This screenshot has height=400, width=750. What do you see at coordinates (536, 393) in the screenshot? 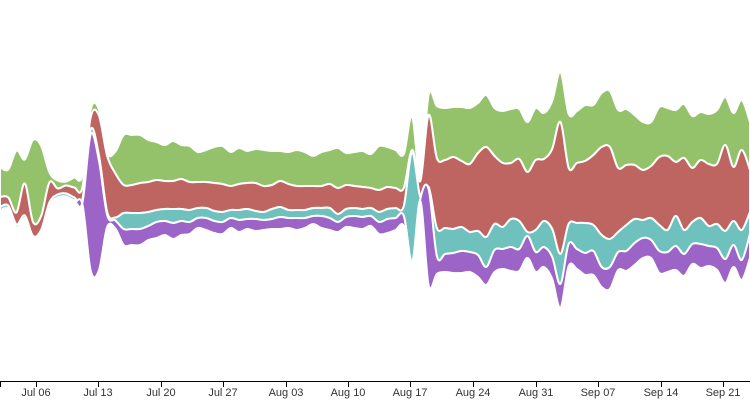
I see `x-tick-label: Aug 31` at bounding box center [536, 393].